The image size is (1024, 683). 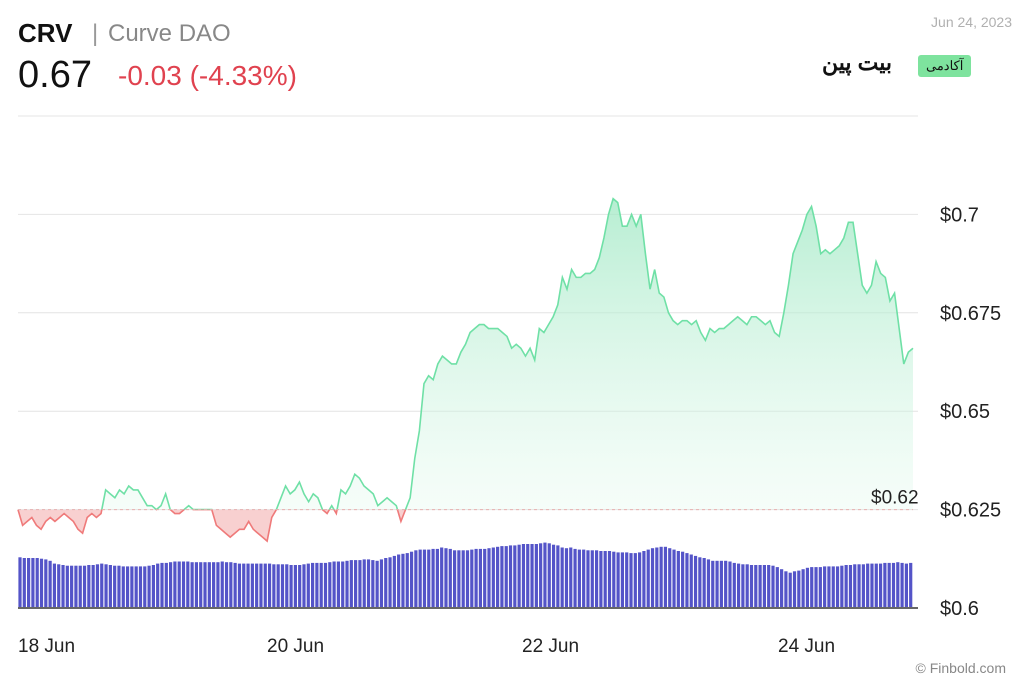 I want to click on y-tick-label: $0.6, so click(x=959, y=609).